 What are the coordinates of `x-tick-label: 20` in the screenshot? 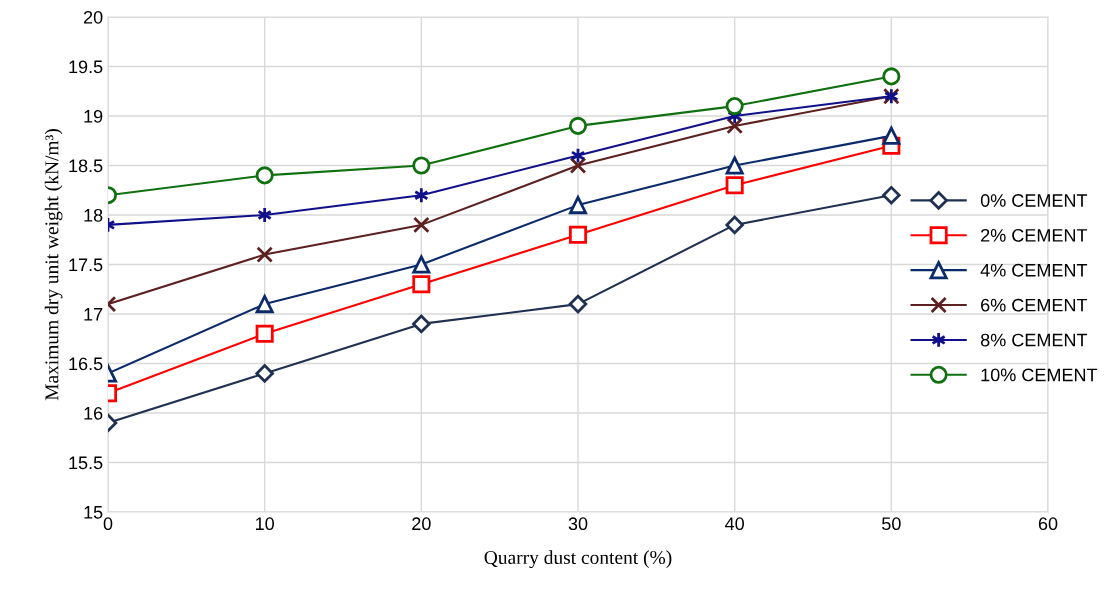 It's located at (421, 524).